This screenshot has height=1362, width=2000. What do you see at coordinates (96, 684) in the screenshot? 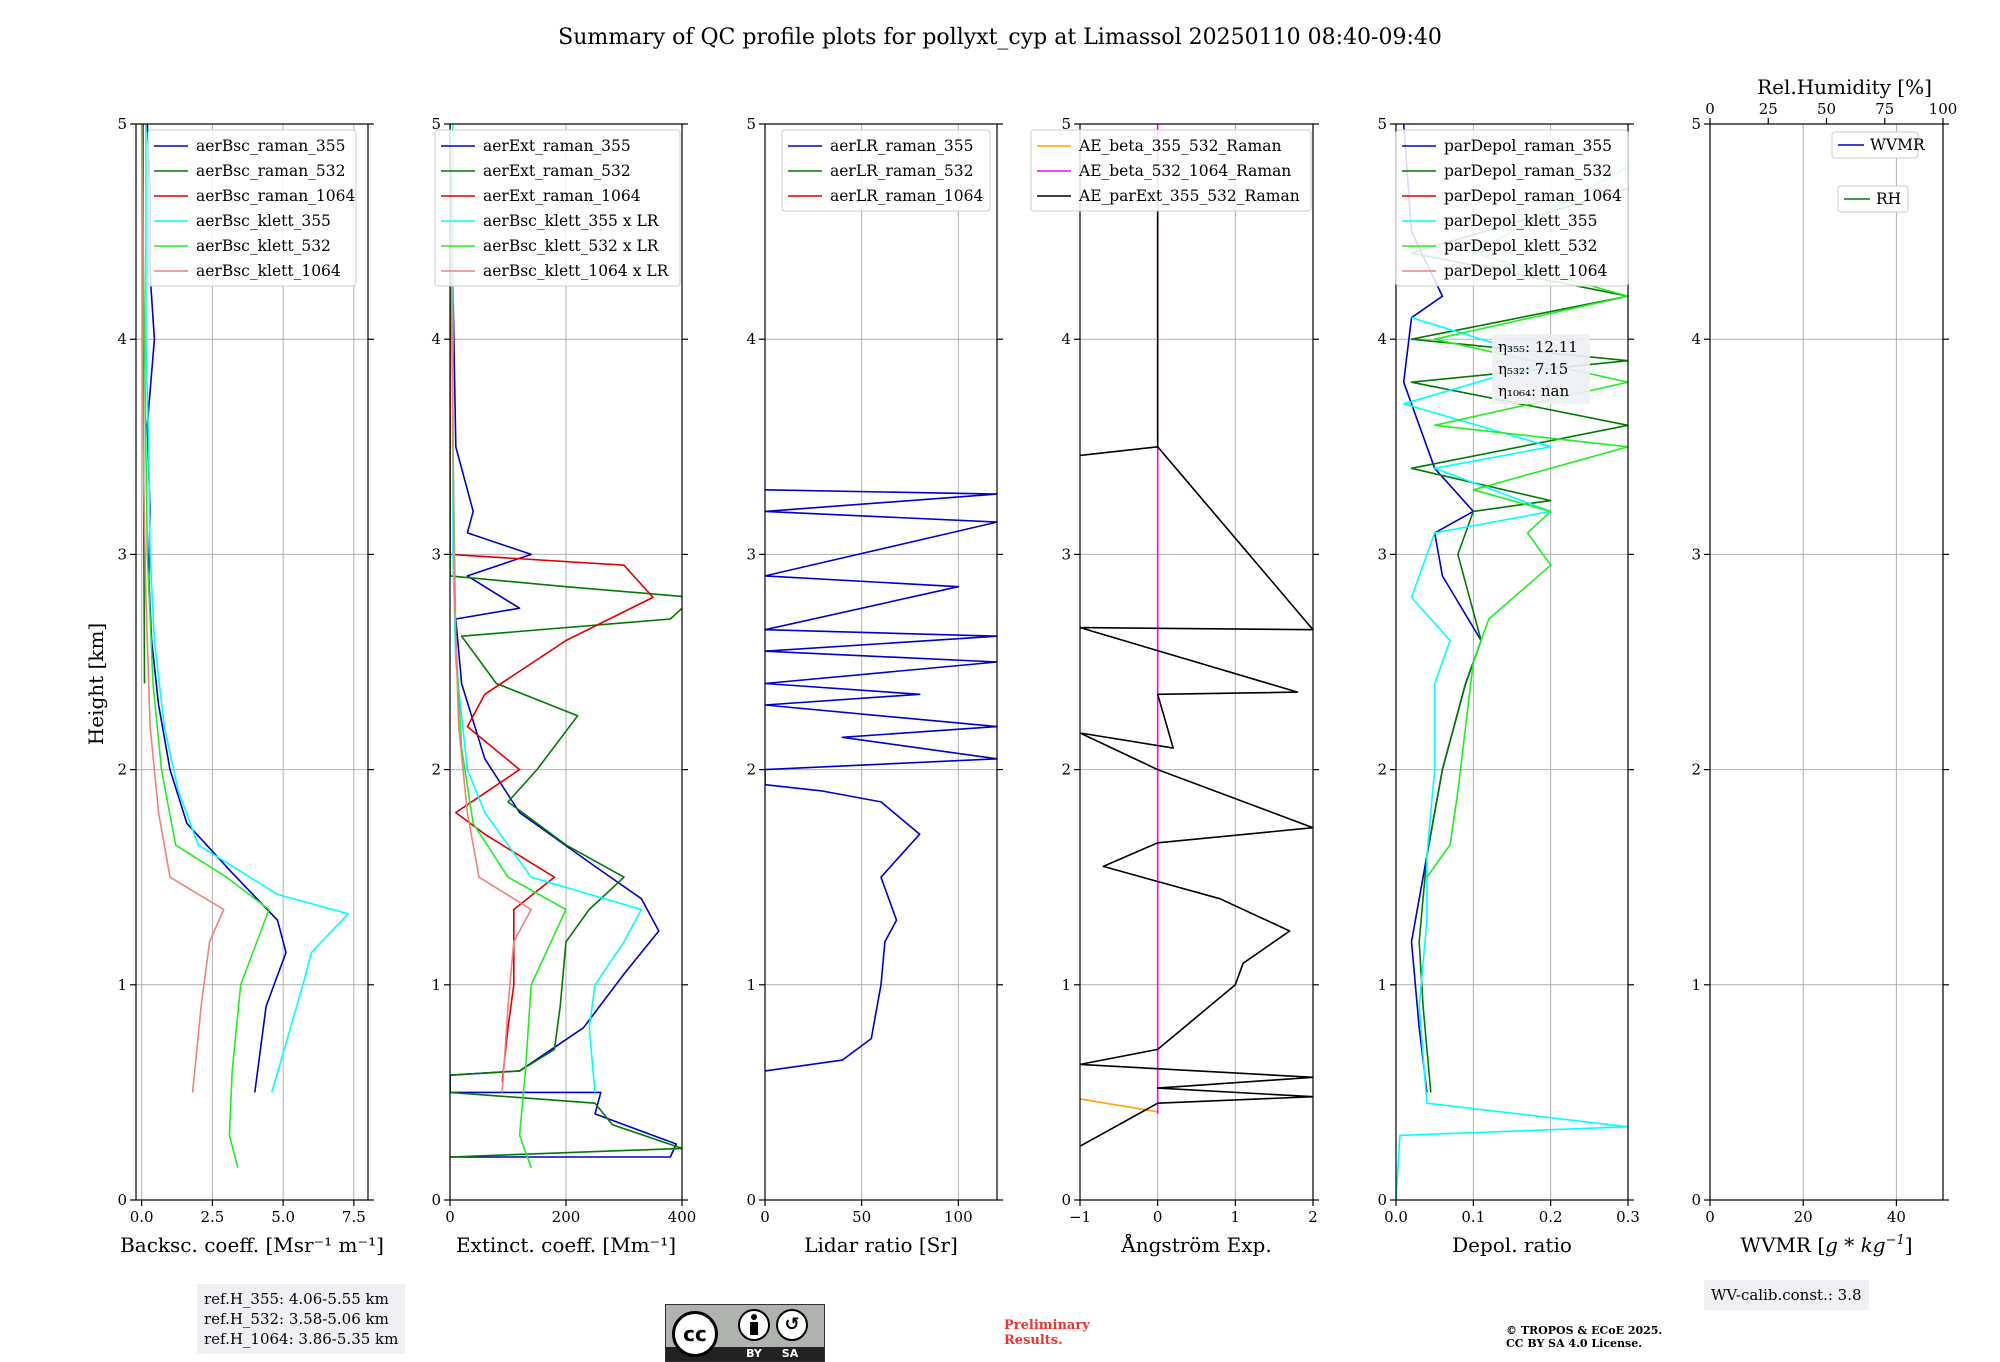
I see `height-axis-label: Height [km]` at bounding box center [96, 684].